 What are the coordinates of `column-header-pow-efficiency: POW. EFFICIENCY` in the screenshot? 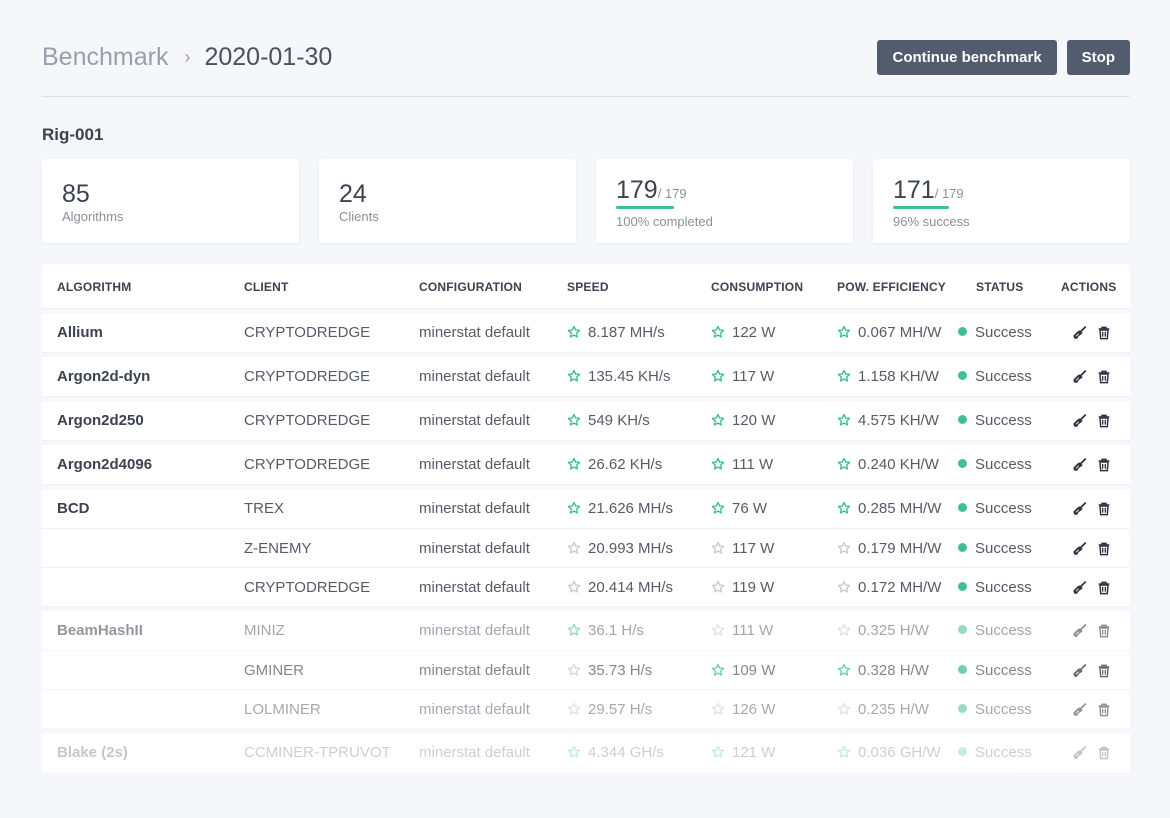 It's located at (892, 287).